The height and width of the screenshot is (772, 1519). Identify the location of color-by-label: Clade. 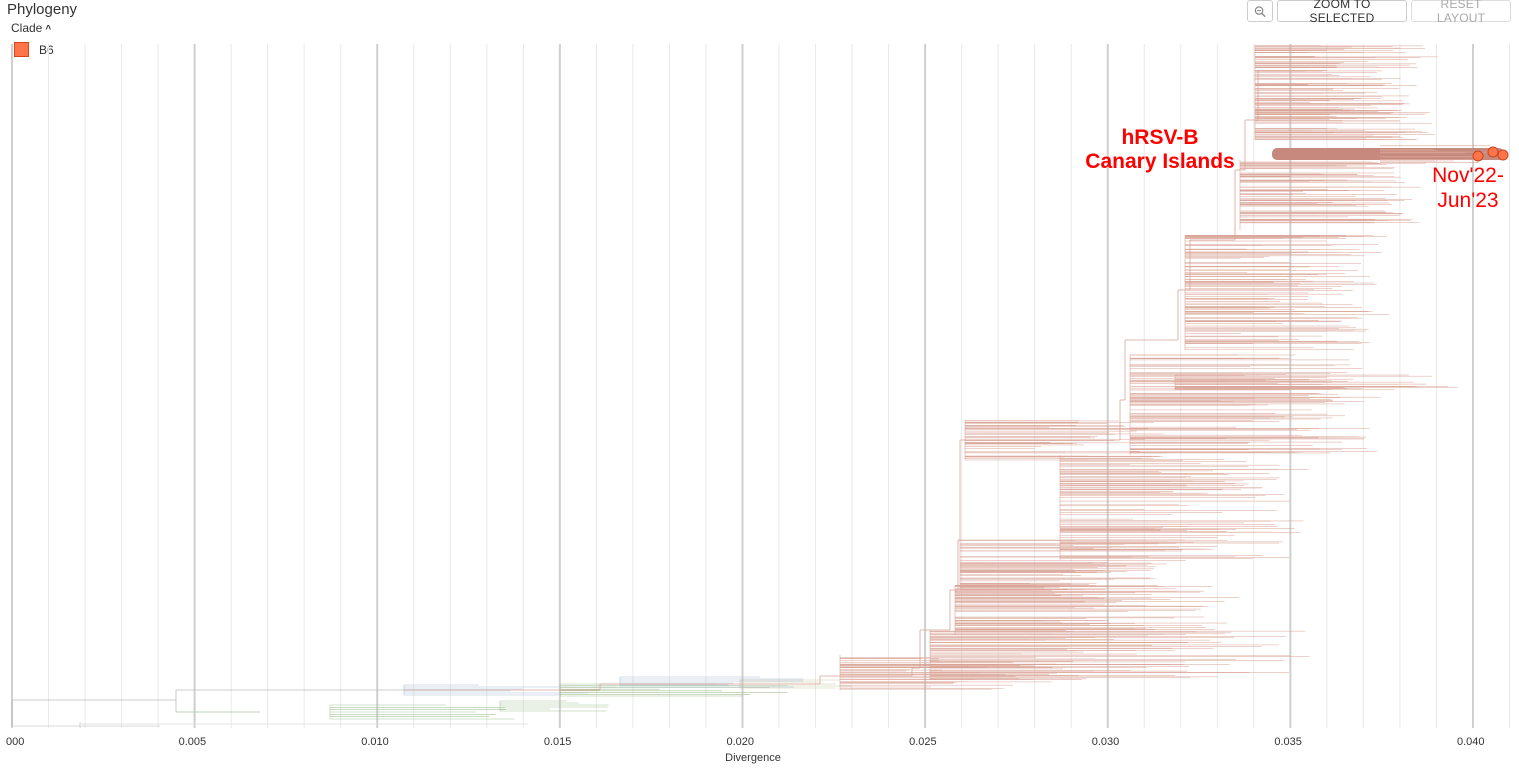
(27, 28).